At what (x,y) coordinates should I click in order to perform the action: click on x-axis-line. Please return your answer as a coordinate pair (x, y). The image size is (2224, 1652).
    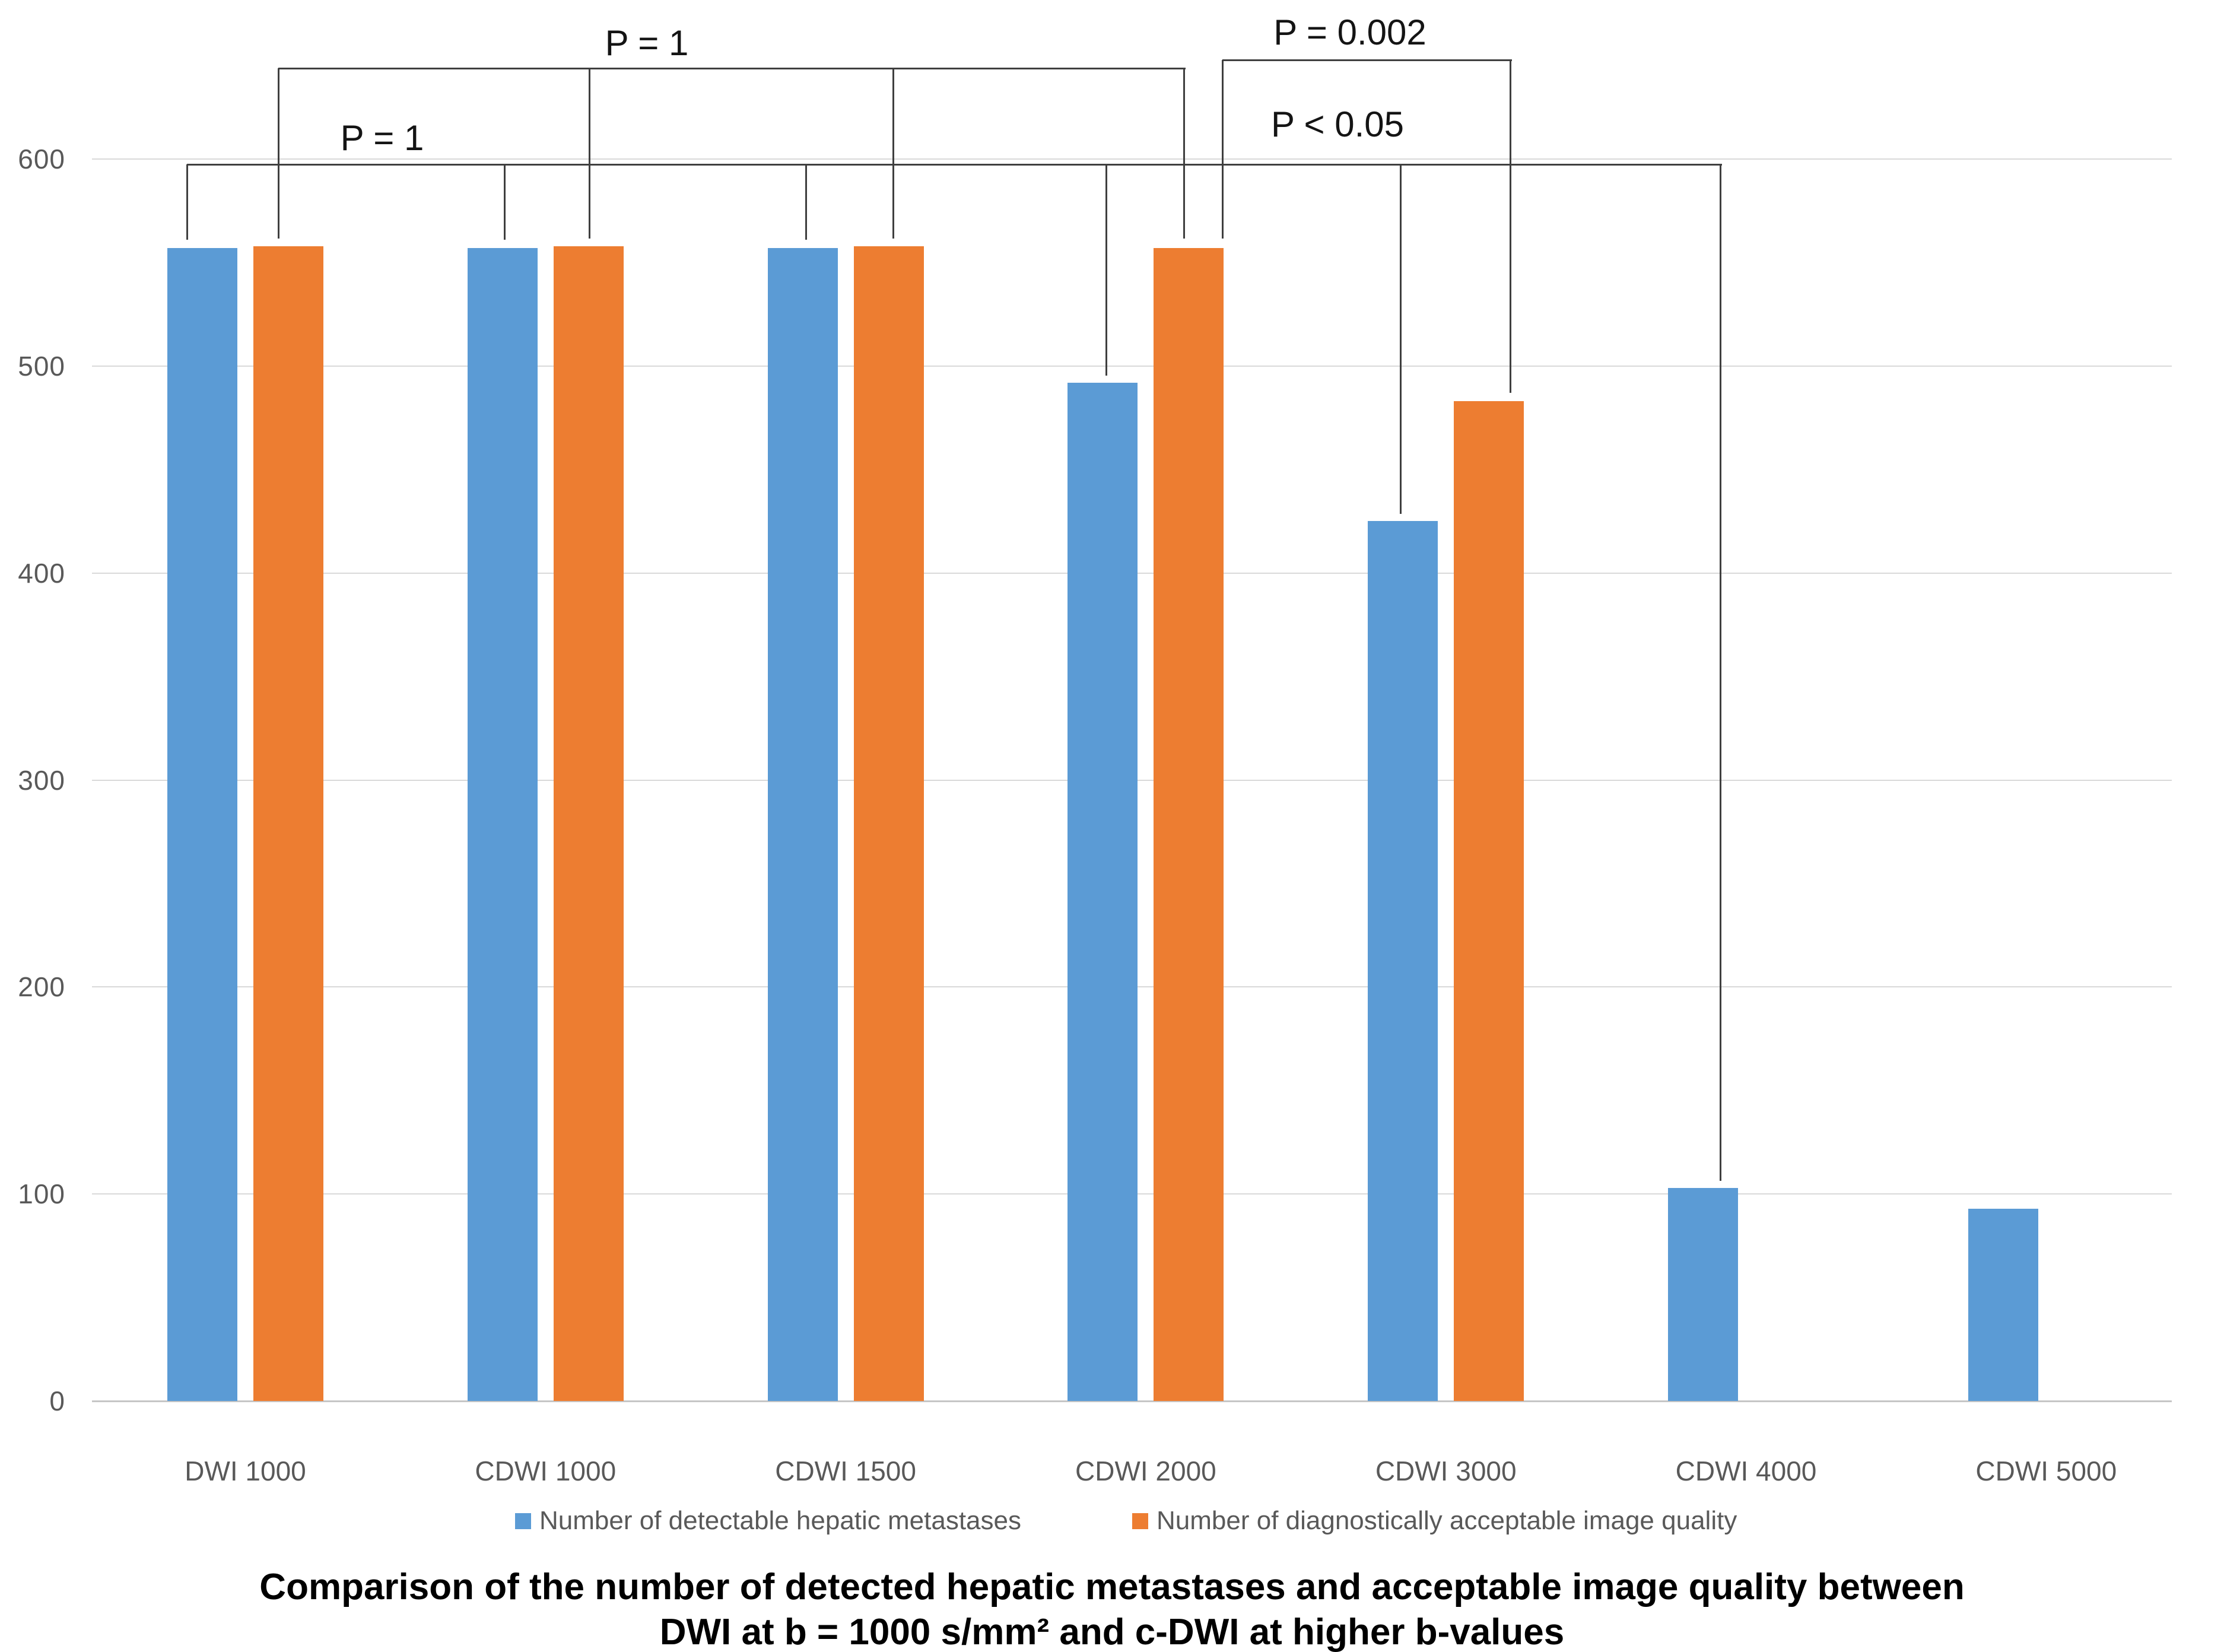
    Looking at the image, I should click on (1132, 1401).